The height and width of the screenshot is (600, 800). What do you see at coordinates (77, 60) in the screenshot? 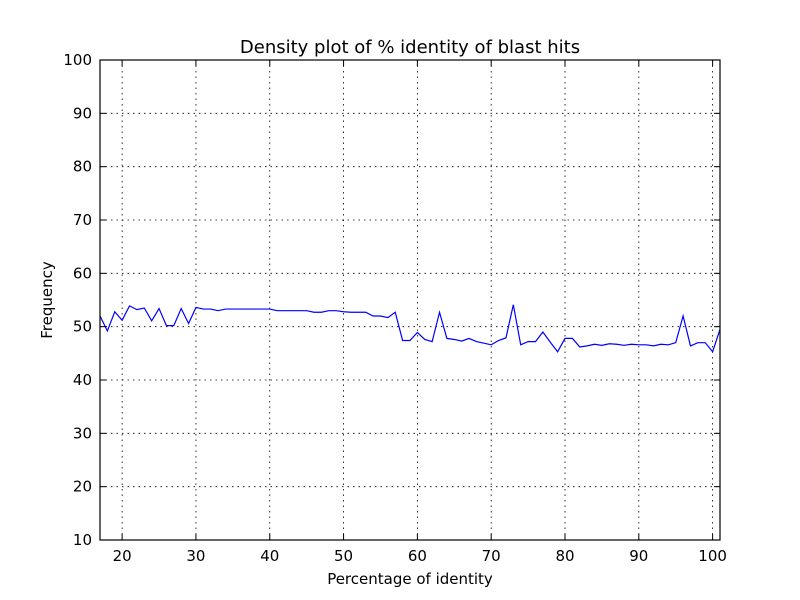
I see `y-tick-label: 100` at bounding box center [77, 60].